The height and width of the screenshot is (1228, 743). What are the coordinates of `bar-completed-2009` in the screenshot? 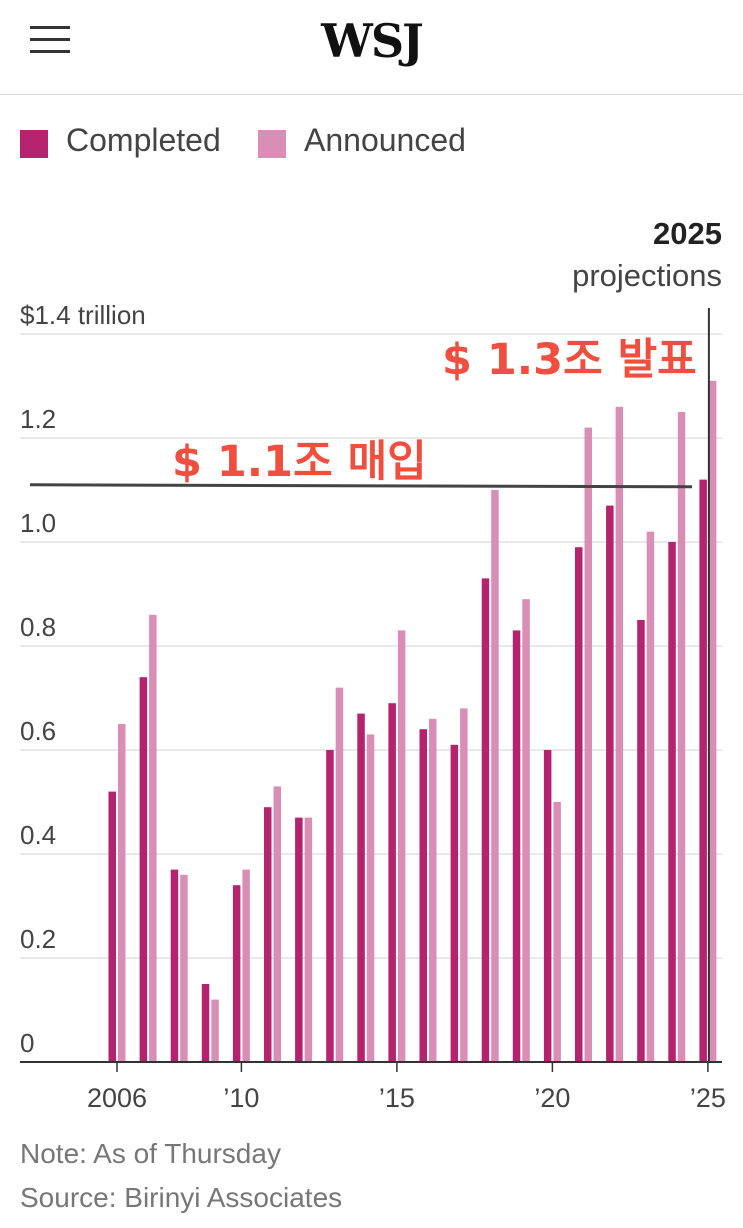 It's located at (205, 1023).